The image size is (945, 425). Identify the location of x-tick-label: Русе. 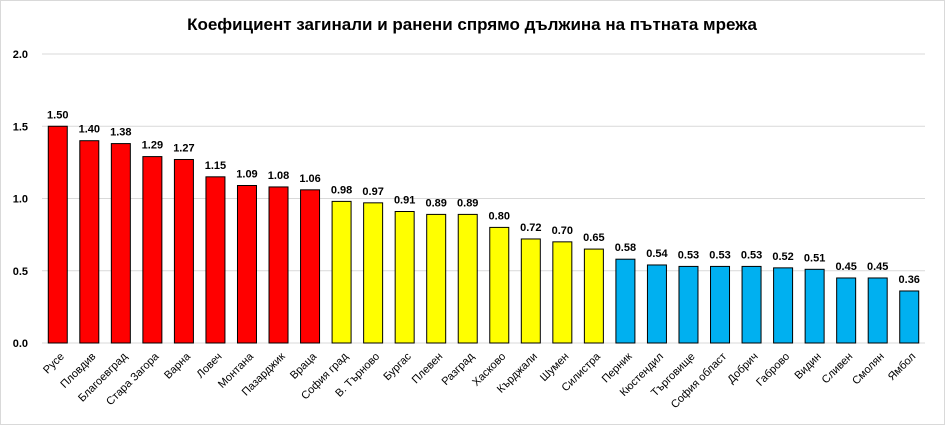
(54, 364).